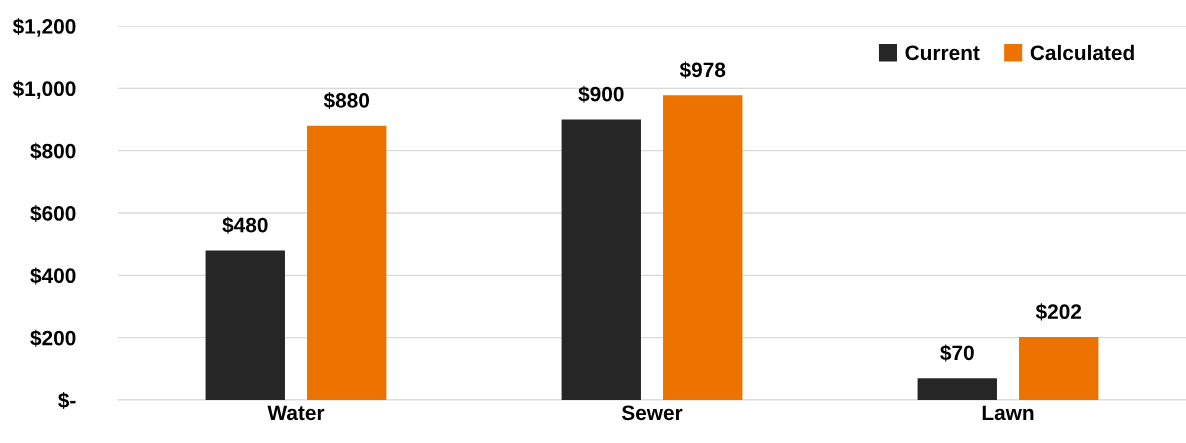 This screenshot has height=443, width=1186. Describe the element at coordinates (652, 413) in the screenshot. I see `x-tick-label: Sewer` at that location.